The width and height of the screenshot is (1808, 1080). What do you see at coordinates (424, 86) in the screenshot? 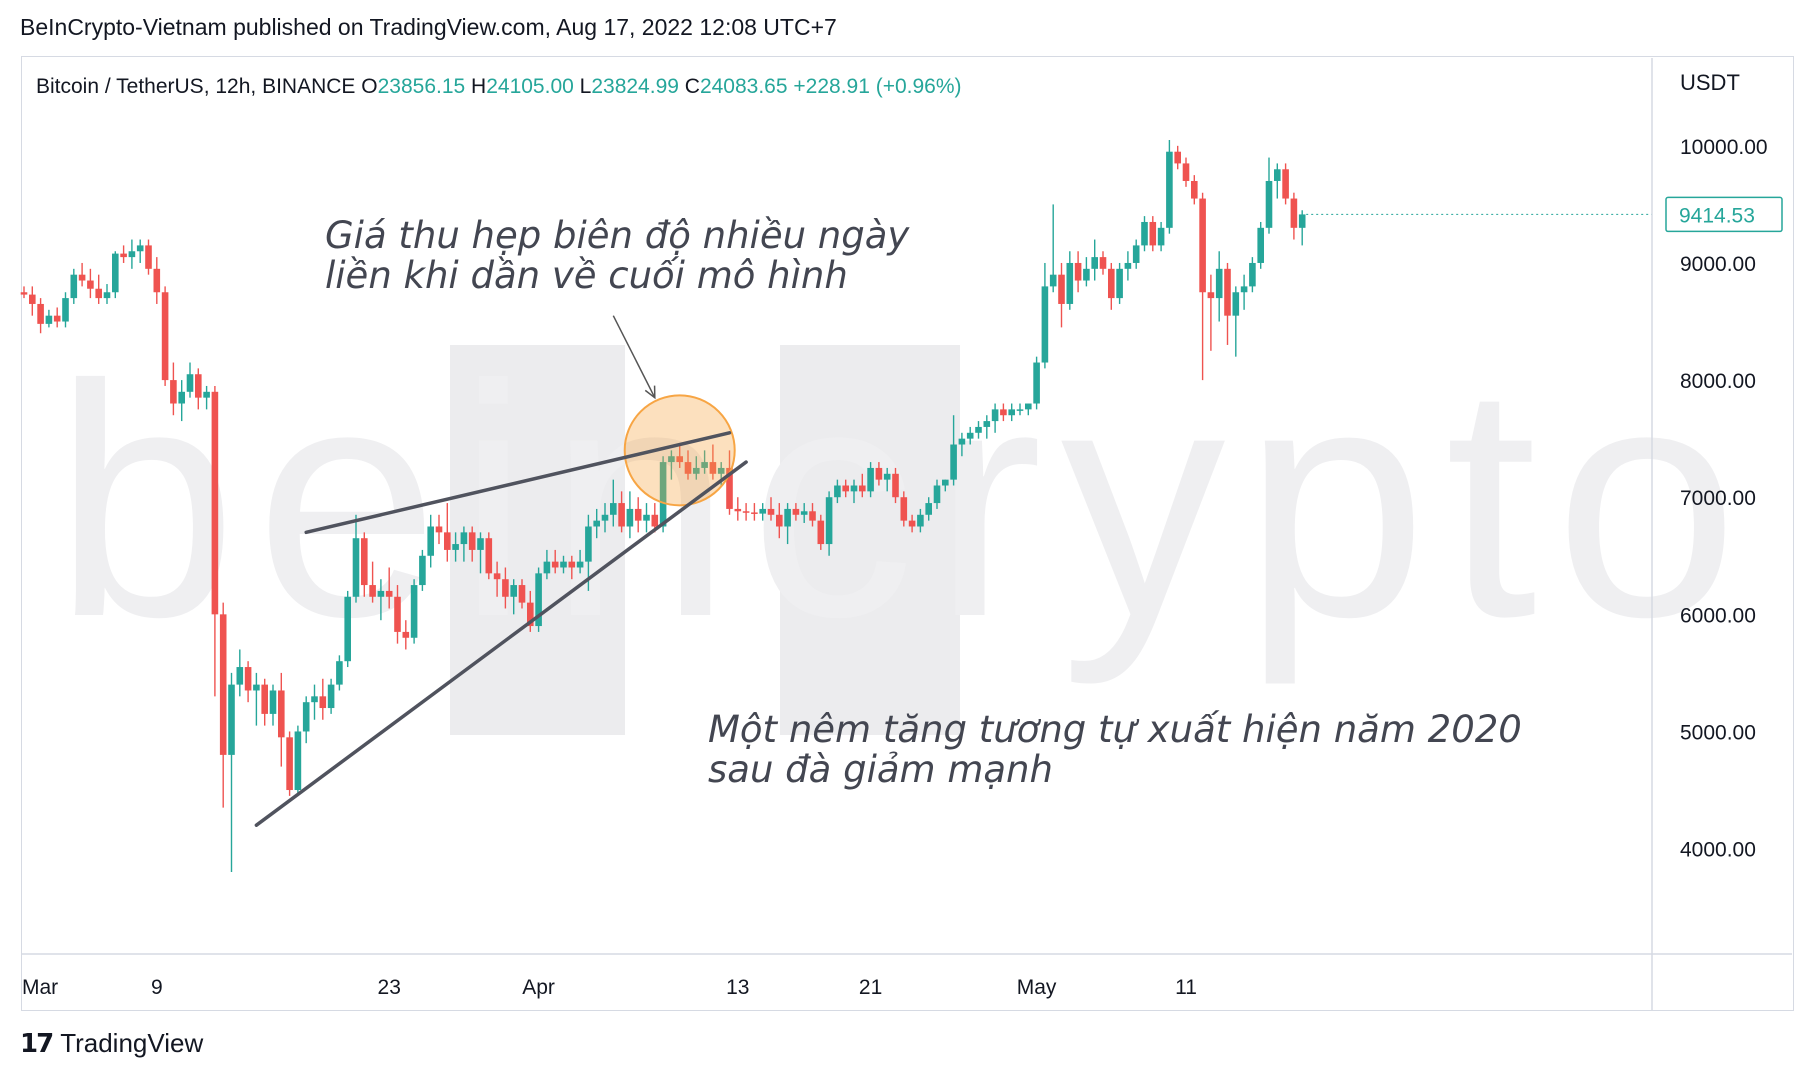
I see `legend-value-O: 23856.15` at bounding box center [424, 86].